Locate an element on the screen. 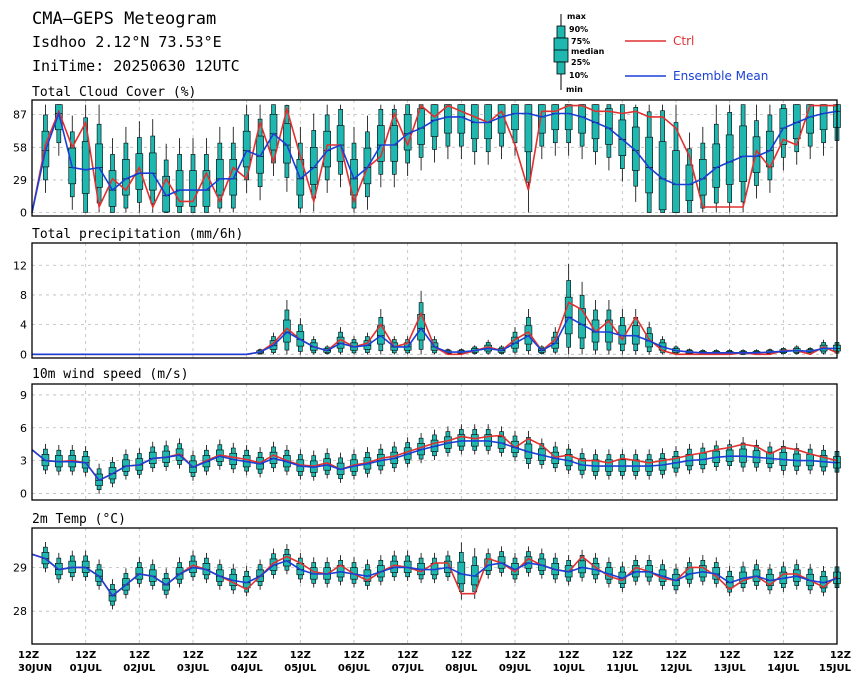 This screenshot has height=681, width=859. chart-initime: IniTime: 20250630 12UTC is located at coordinates (136, 66).